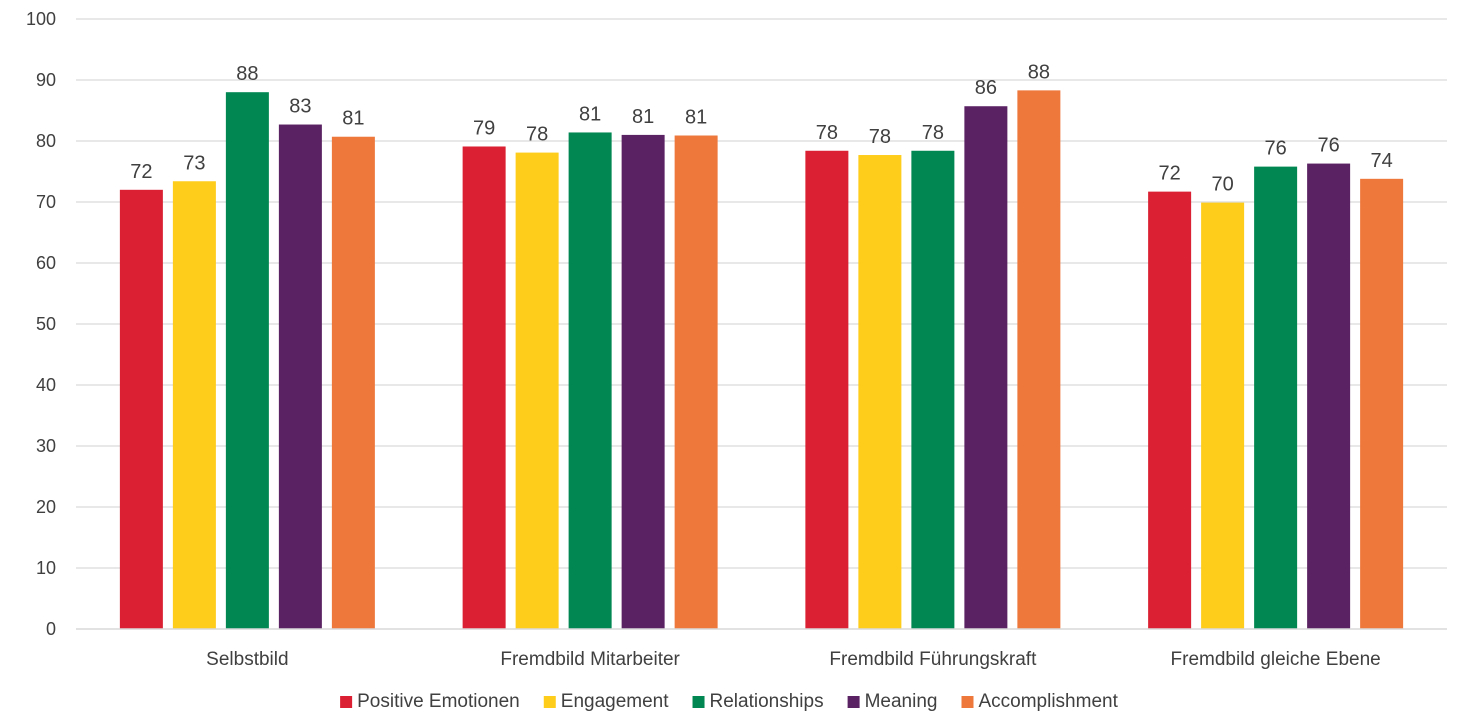 This screenshot has height=727, width=1458. I want to click on y-tick-label: 10, so click(46, 568).